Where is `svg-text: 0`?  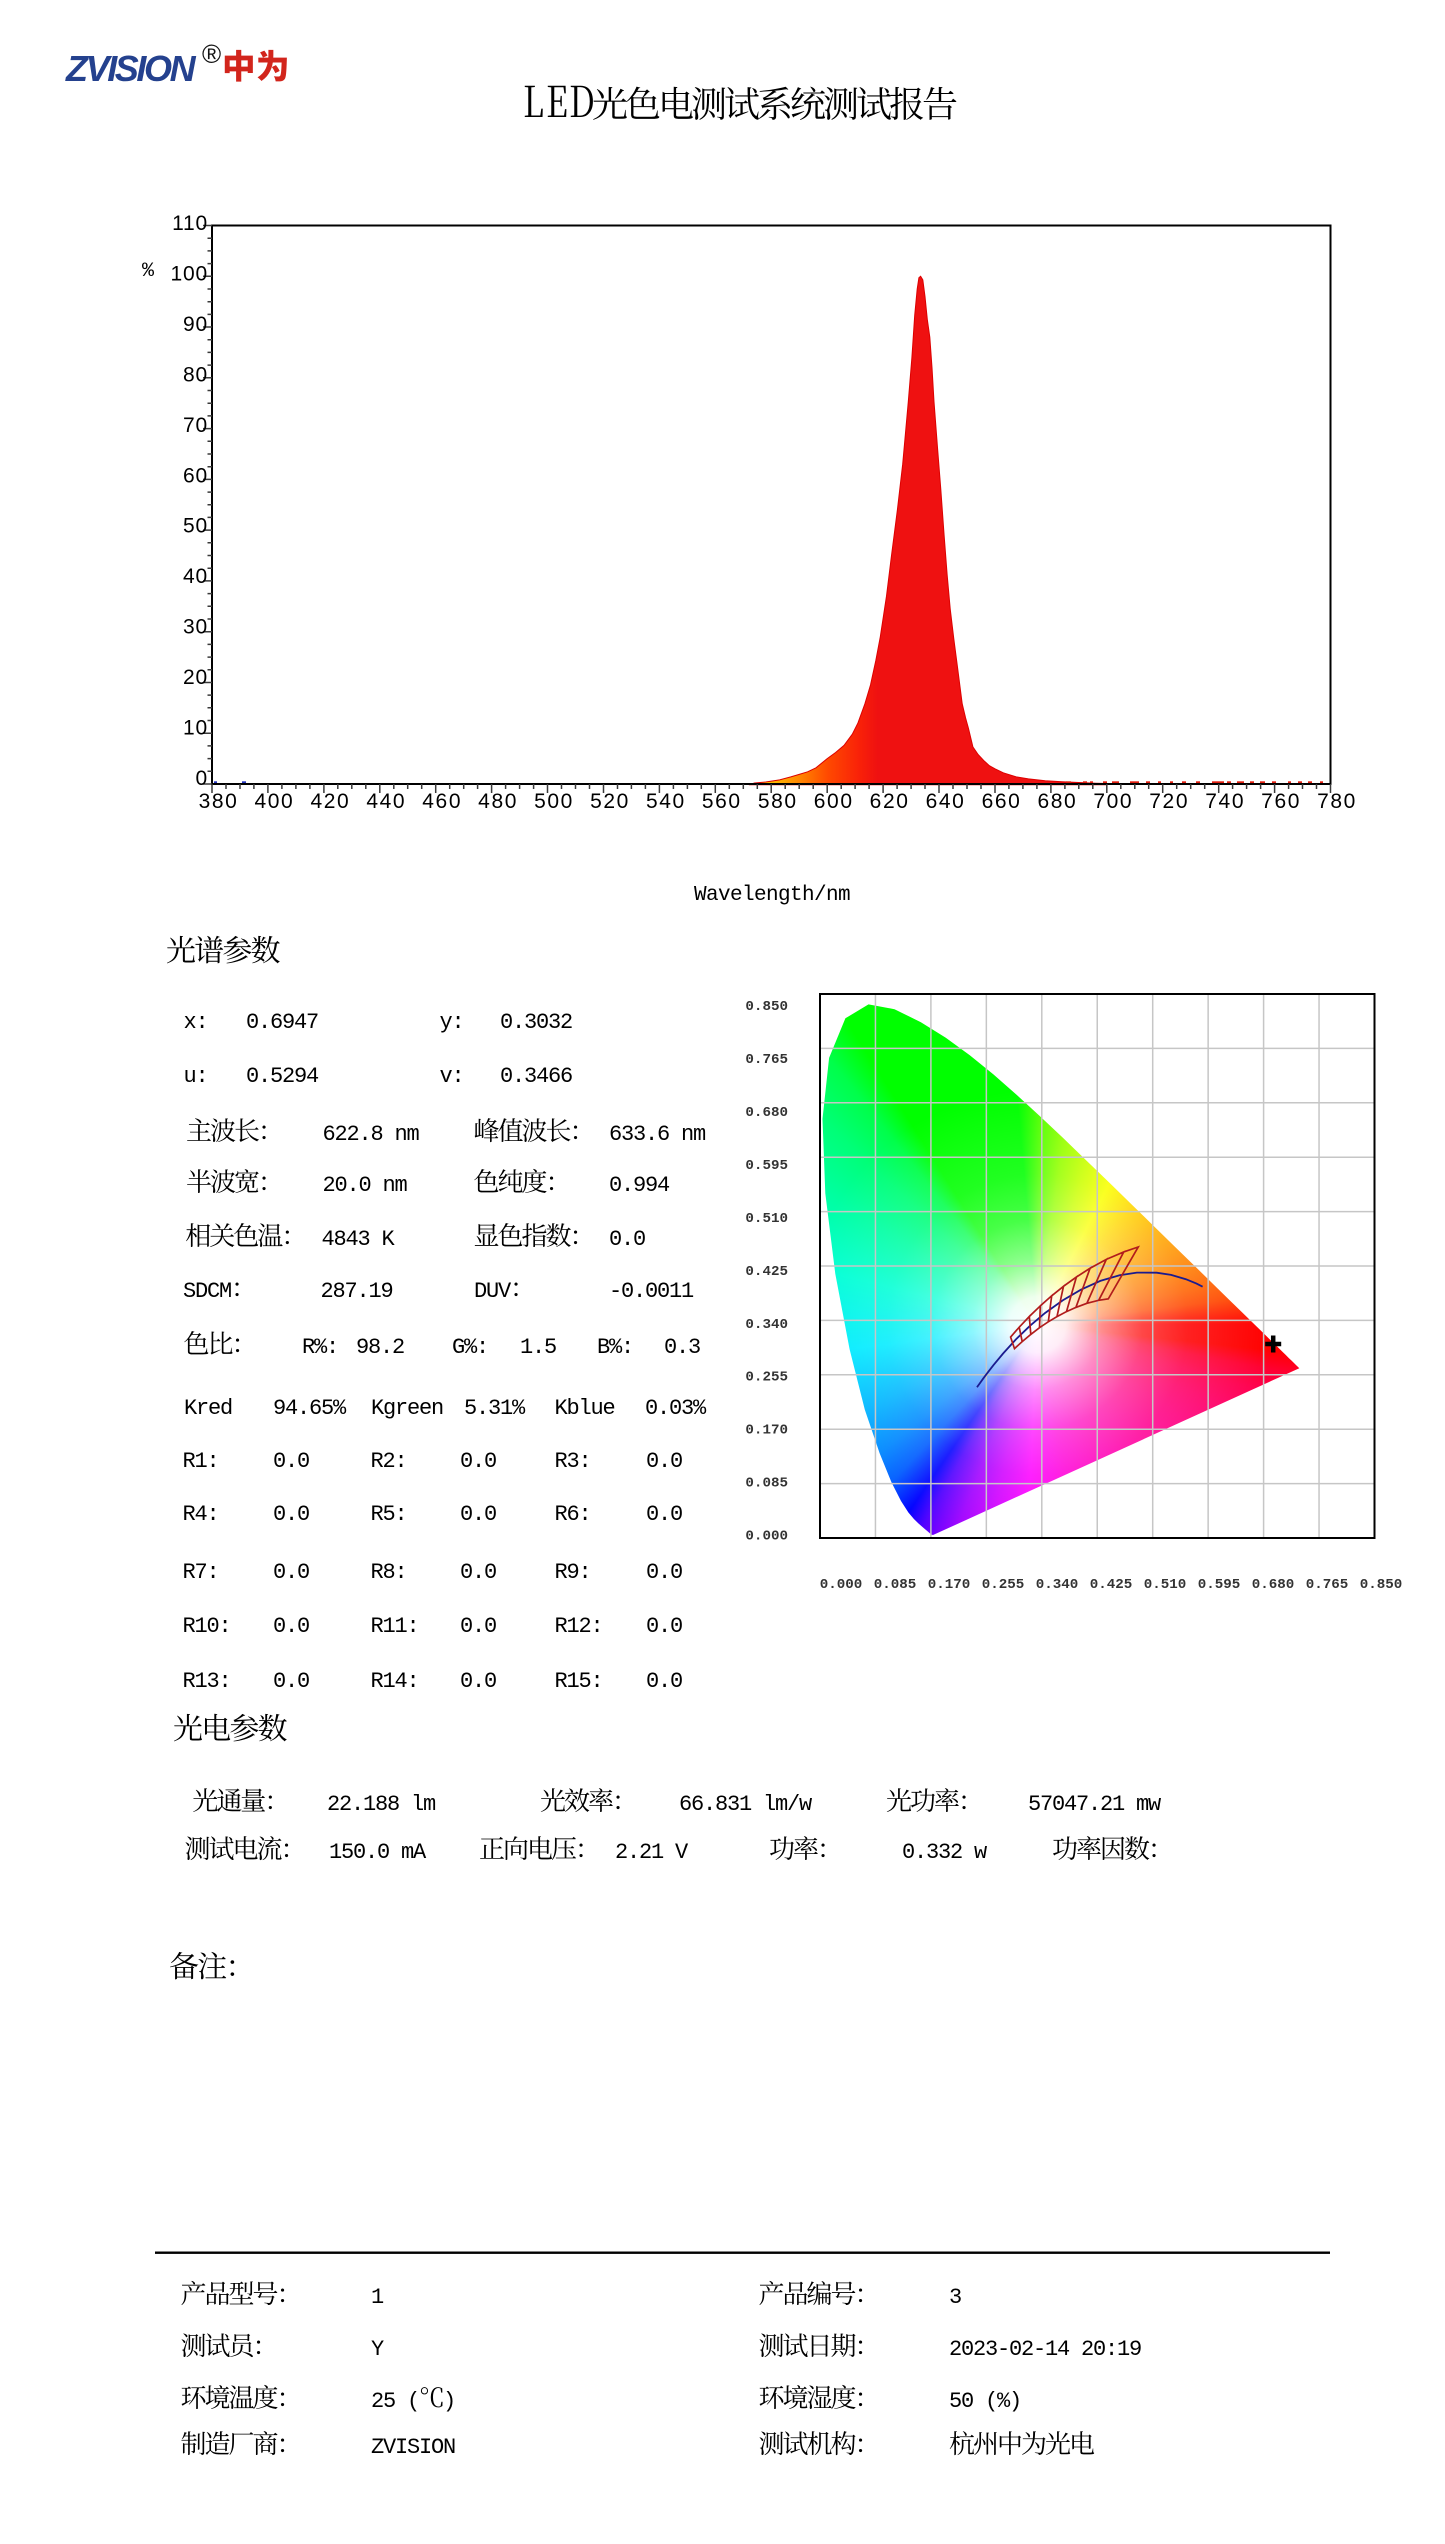
svg-text: 0 is located at coordinates (202, 778).